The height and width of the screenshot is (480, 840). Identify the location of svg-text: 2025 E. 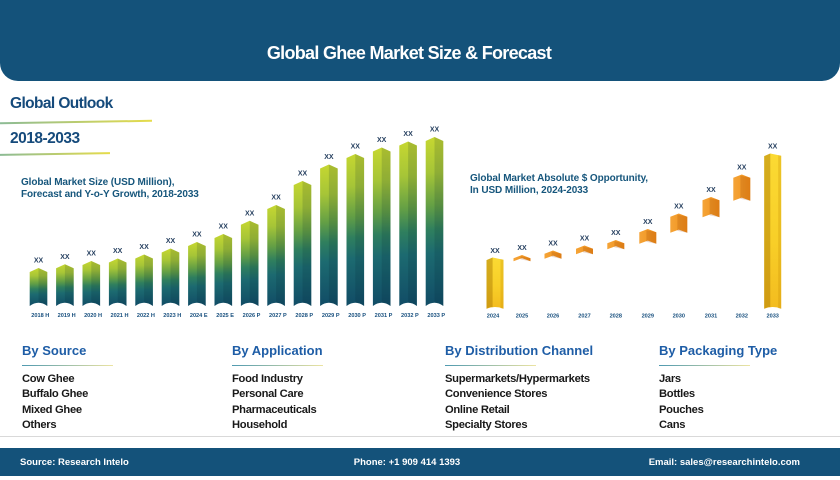
(225, 316).